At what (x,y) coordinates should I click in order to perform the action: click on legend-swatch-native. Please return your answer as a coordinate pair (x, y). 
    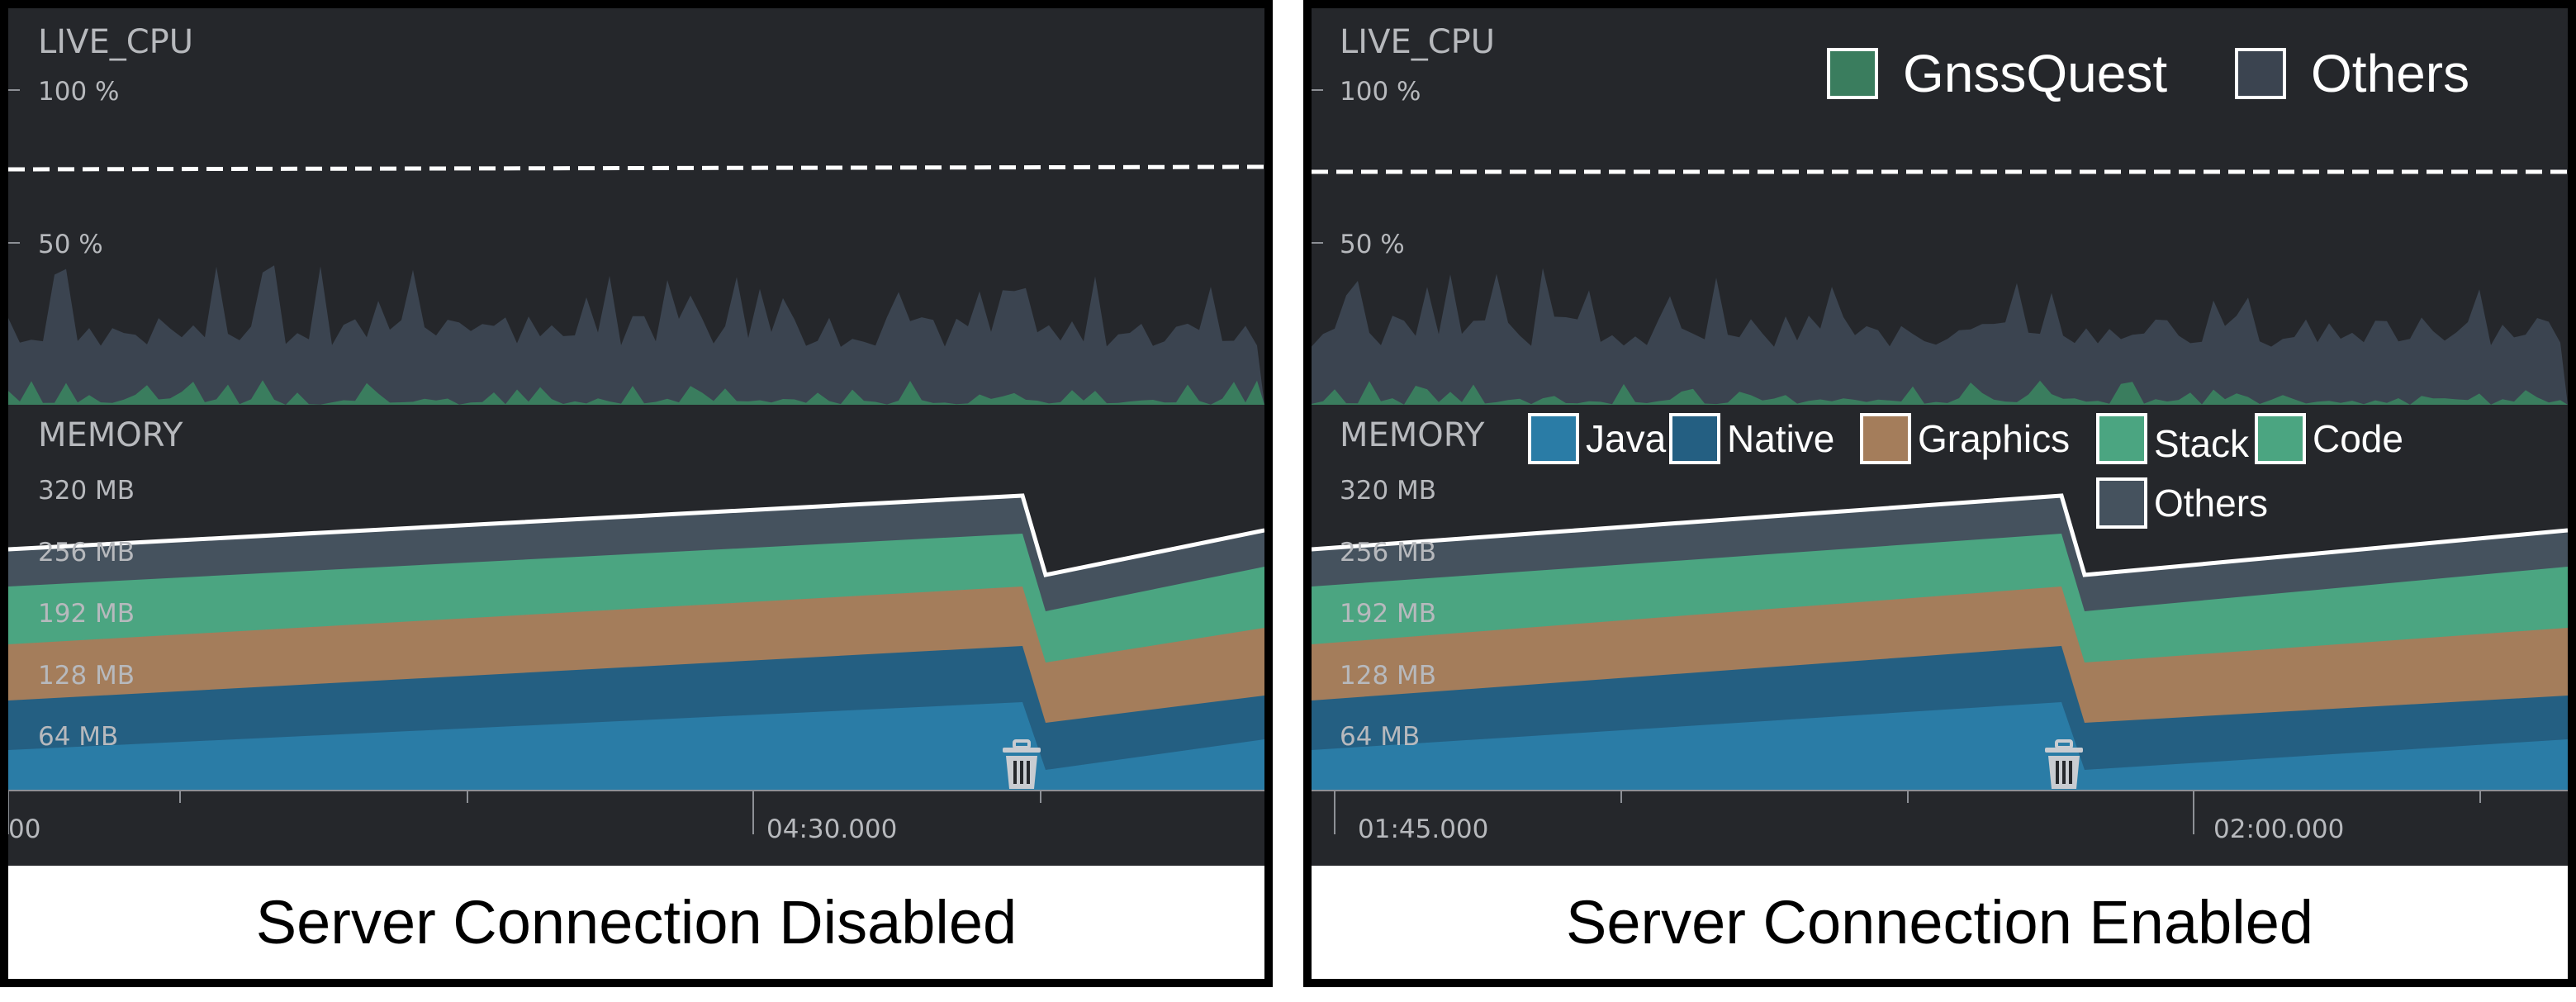
    Looking at the image, I should click on (1694, 438).